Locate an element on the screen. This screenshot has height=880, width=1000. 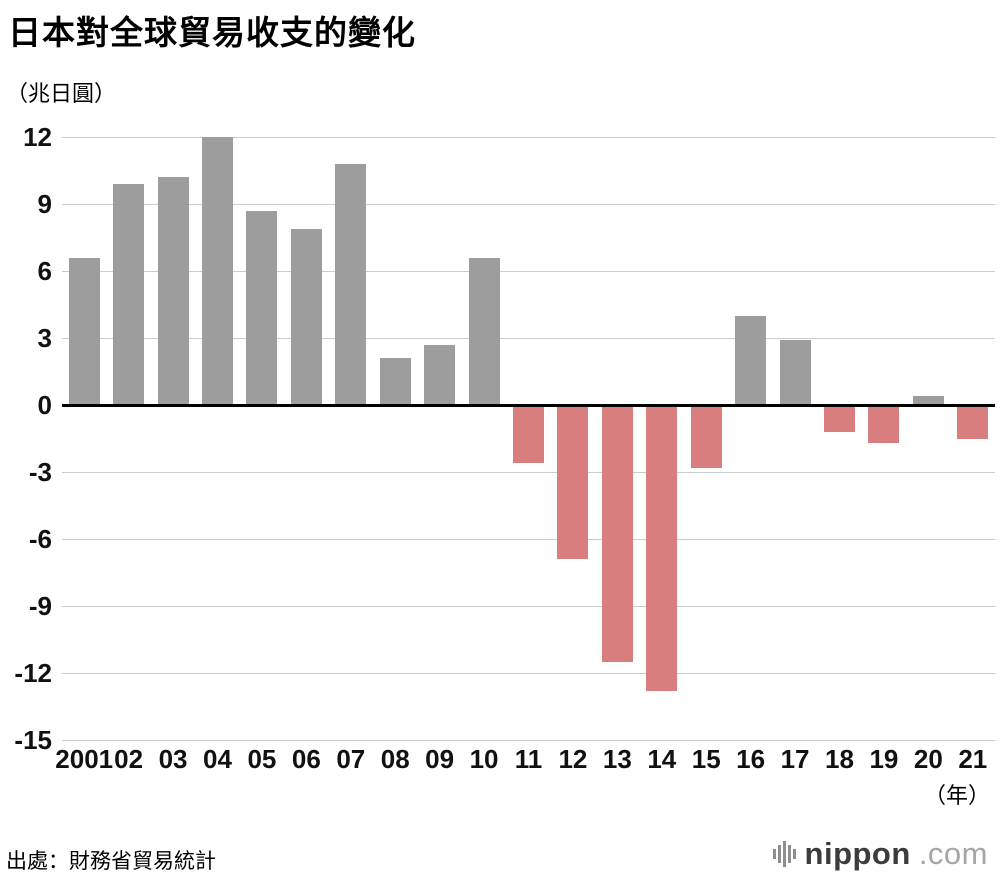
y-tick-label: 6 is located at coordinates (44, 271).